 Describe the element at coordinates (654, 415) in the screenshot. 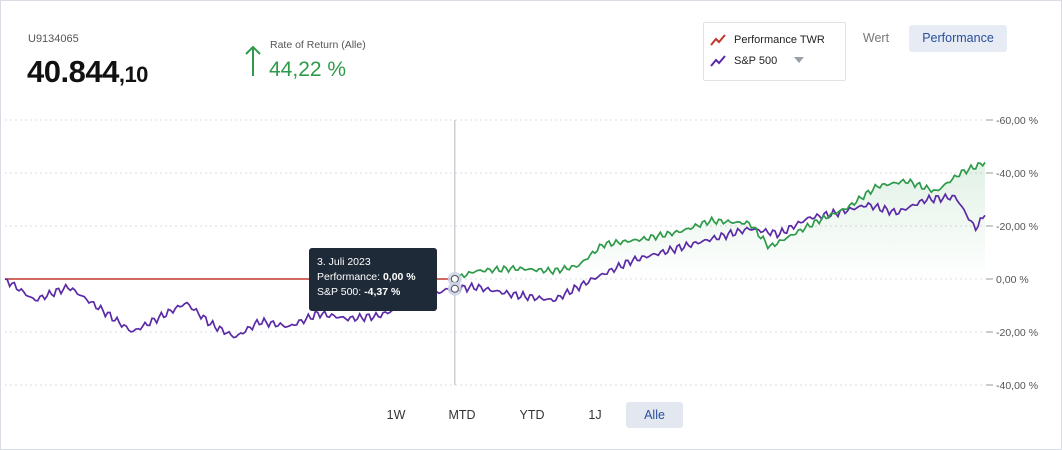

I see `range-button-alle: Alle` at that location.